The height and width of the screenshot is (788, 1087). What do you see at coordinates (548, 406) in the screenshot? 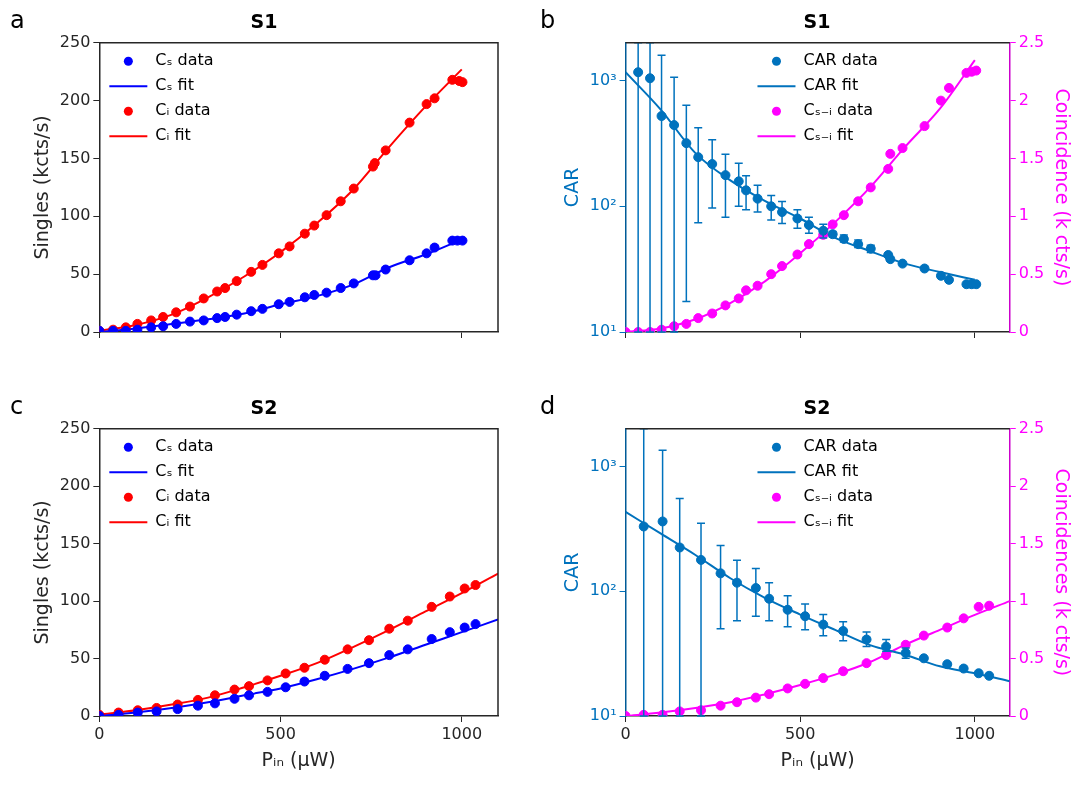
I see `text: d` at bounding box center [548, 406].